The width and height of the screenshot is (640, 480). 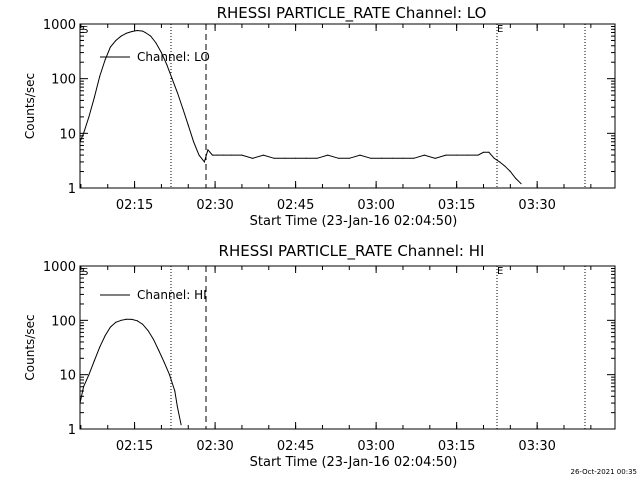 I want to click on legend-label: Channel: LO, so click(x=173, y=57).